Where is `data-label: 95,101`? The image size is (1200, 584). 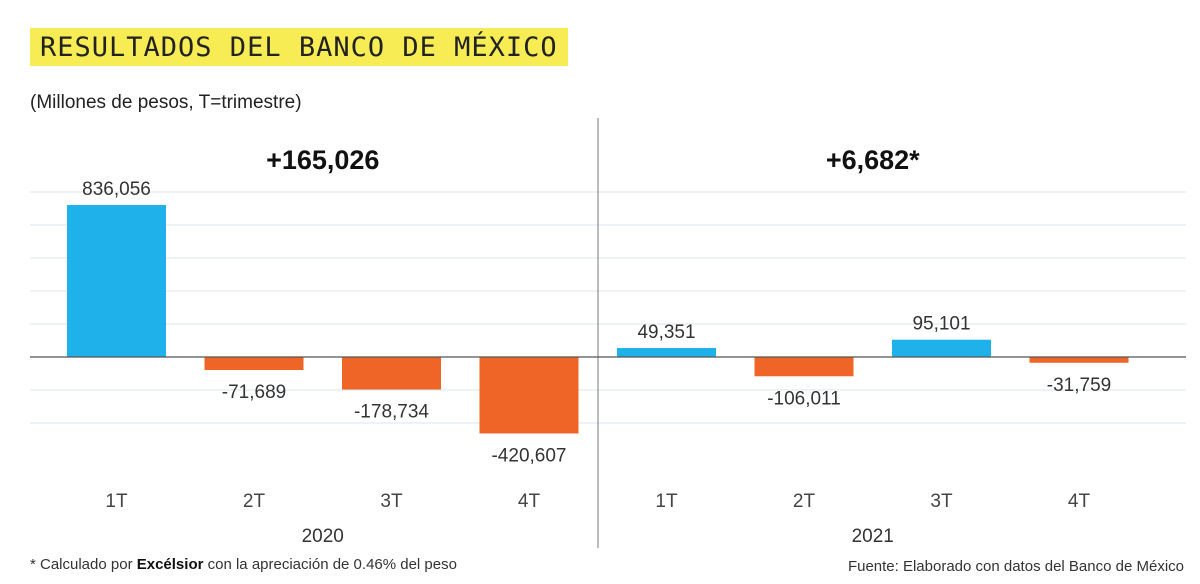 data-label: 95,101 is located at coordinates (941, 324).